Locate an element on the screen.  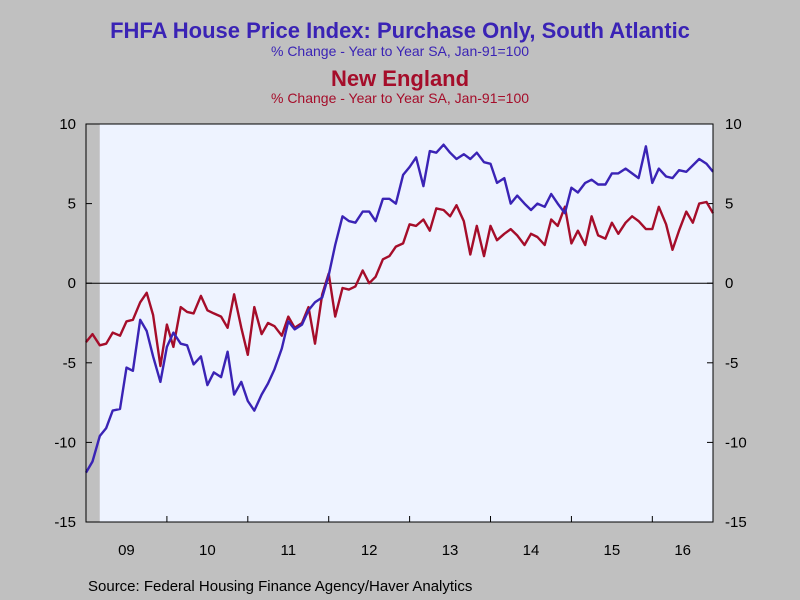
chart-subtitle: % Change - Year to Year SA, Jan-91=100 is located at coordinates (400, 51).